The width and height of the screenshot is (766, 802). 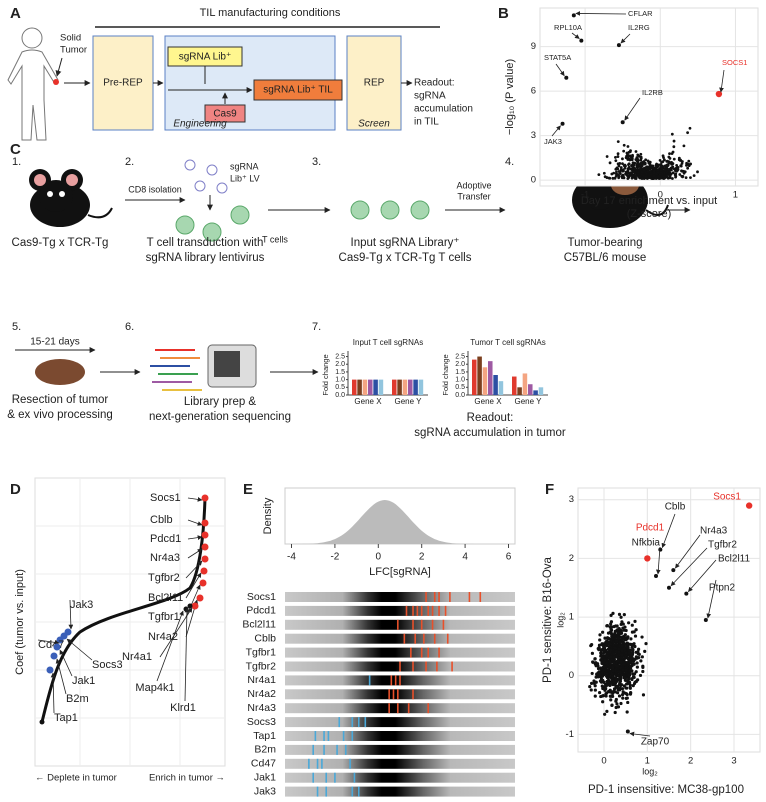 I want to click on step-caption: next-generation sequencing, so click(x=220, y=417).